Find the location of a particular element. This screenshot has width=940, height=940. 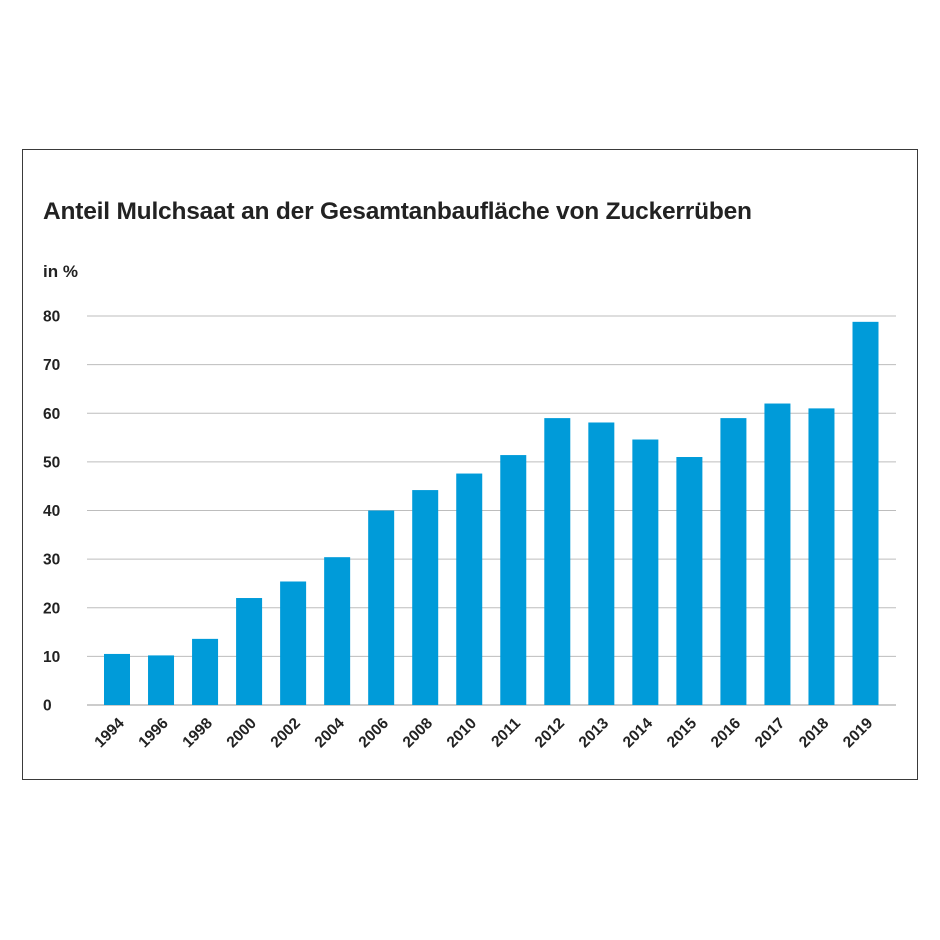

bar-2015 is located at coordinates (689, 581).